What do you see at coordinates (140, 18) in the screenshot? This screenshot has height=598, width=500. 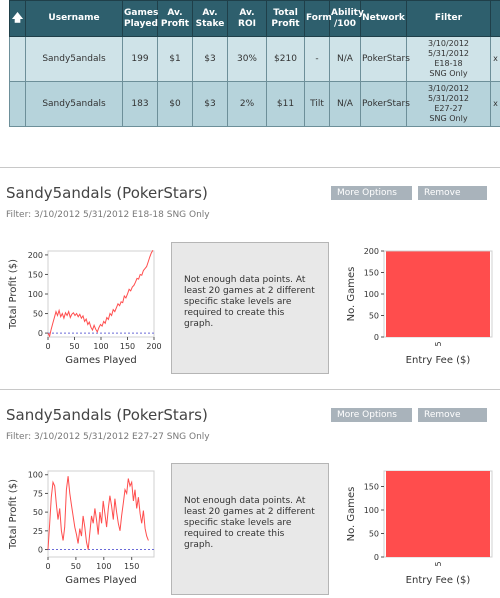 I see `header-games-played: Games Played` at bounding box center [140, 18].